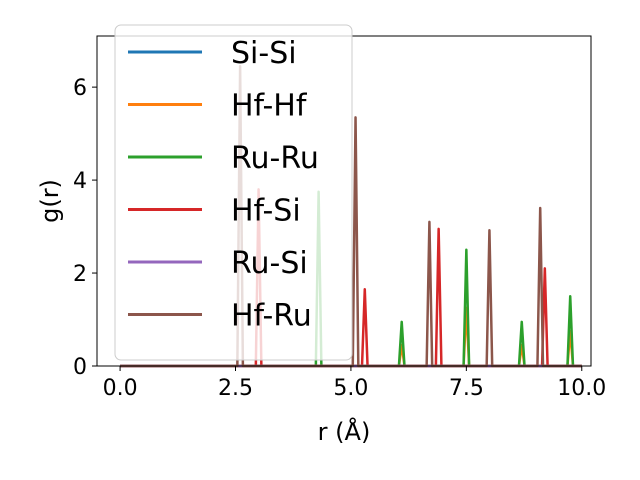 This screenshot has width=640, height=480. What do you see at coordinates (350, 388) in the screenshot?
I see `x-tick-label: 5.0` at bounding box center [350, 388].